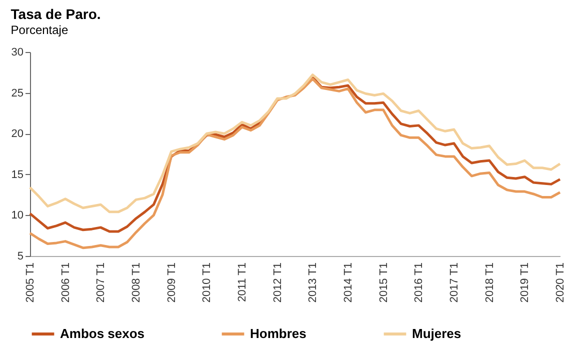  I want to click on x-tick-label: 2018 T1, so click(490, 282).